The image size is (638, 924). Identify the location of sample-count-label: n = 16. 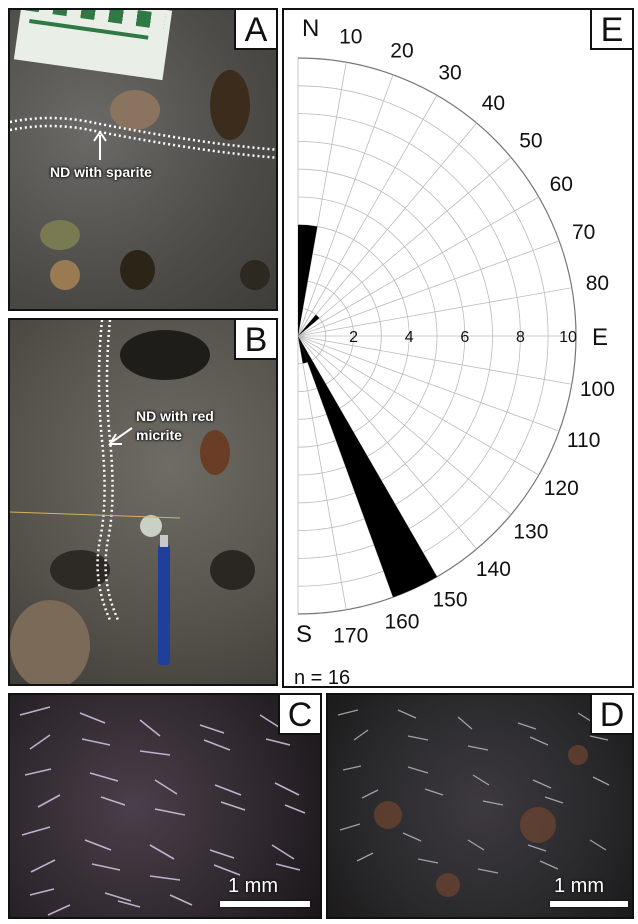
(322, 676).